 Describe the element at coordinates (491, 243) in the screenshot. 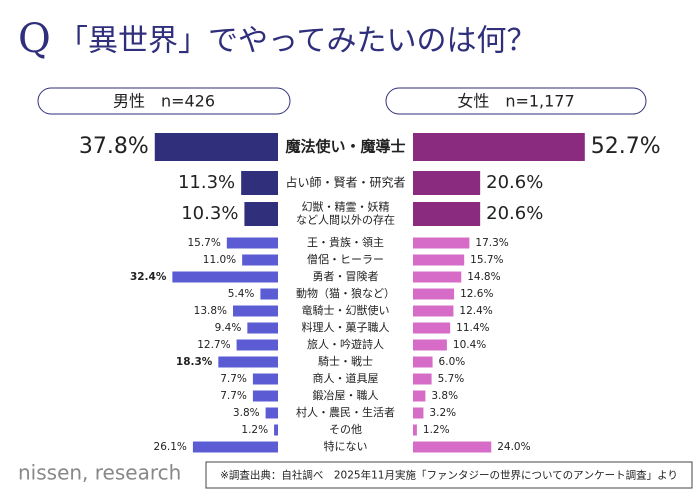

I see `value-label: 17.3%` at that location.